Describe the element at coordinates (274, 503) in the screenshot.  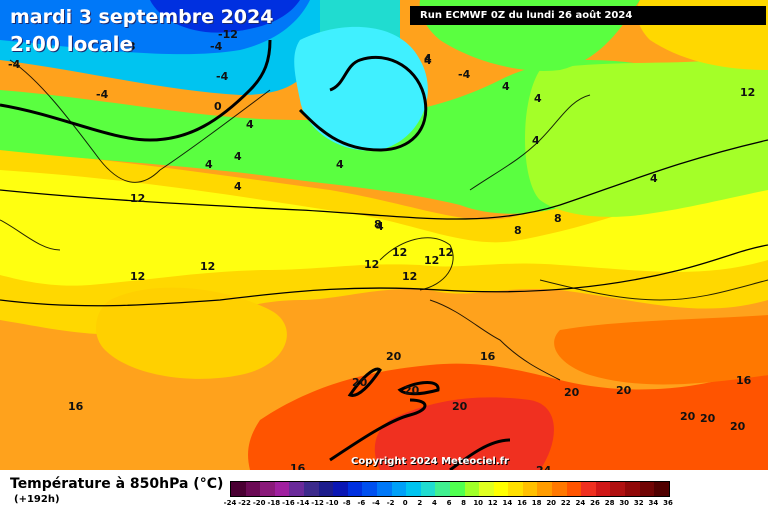
I see `scale-tick-label: -18` at that location.